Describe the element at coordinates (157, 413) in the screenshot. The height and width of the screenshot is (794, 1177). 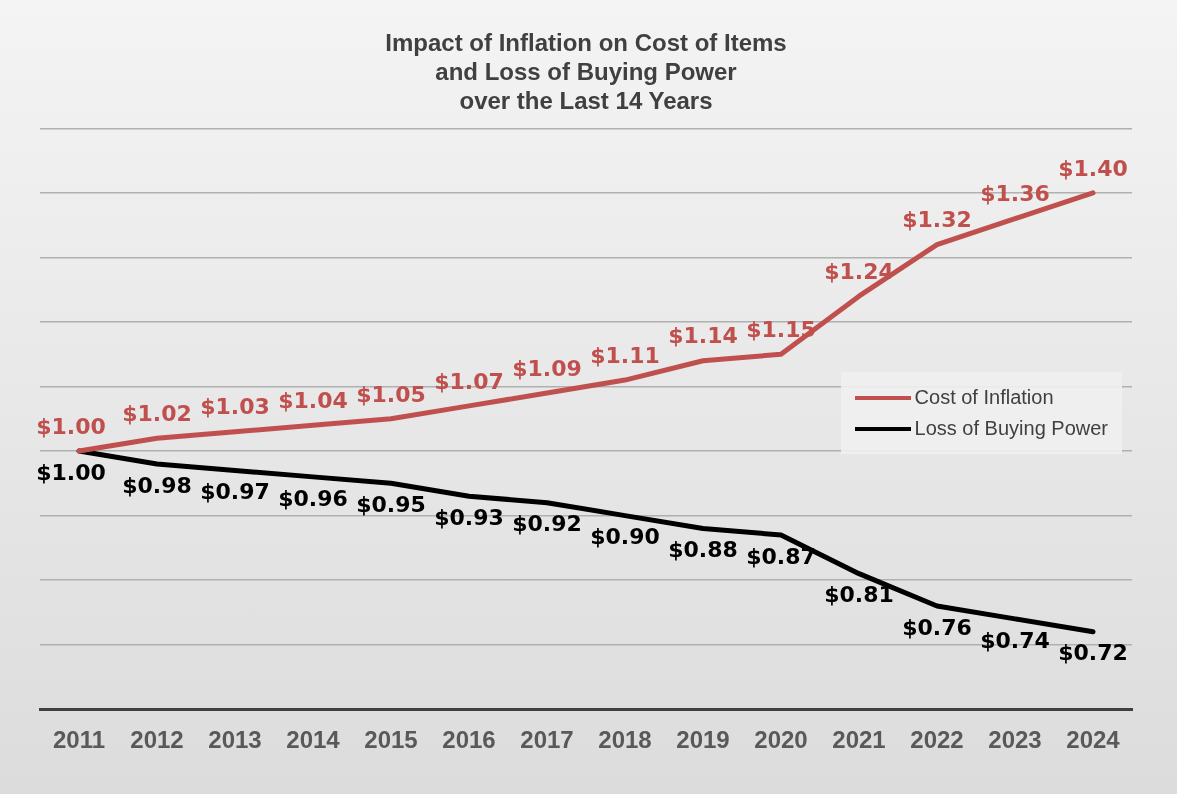
I see `data-label: $1.02` at that location.